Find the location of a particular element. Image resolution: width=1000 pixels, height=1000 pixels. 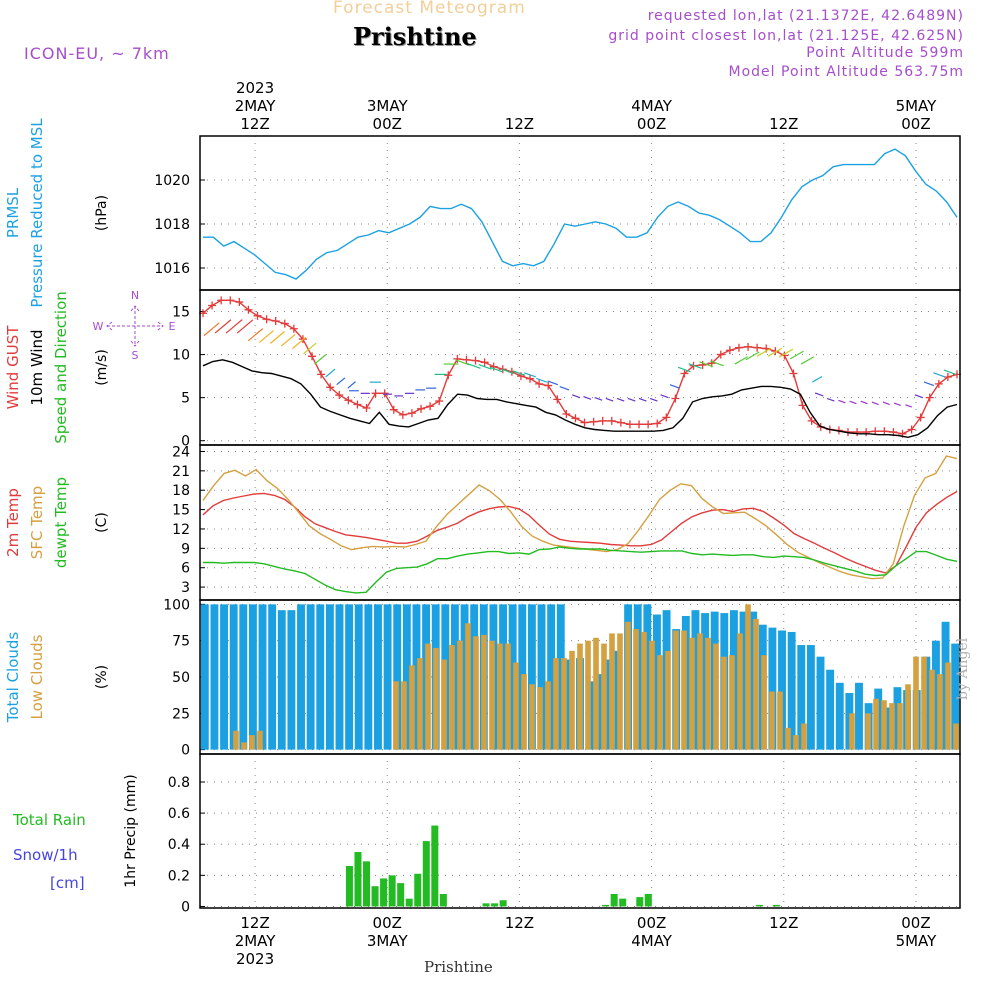

y-tick-label: 5 is located at coordinates (185, 399).